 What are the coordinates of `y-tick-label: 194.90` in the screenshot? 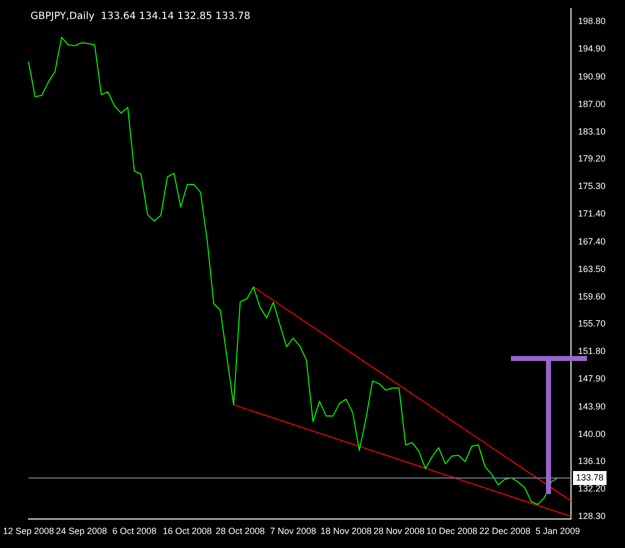 It's located at (592, 49).